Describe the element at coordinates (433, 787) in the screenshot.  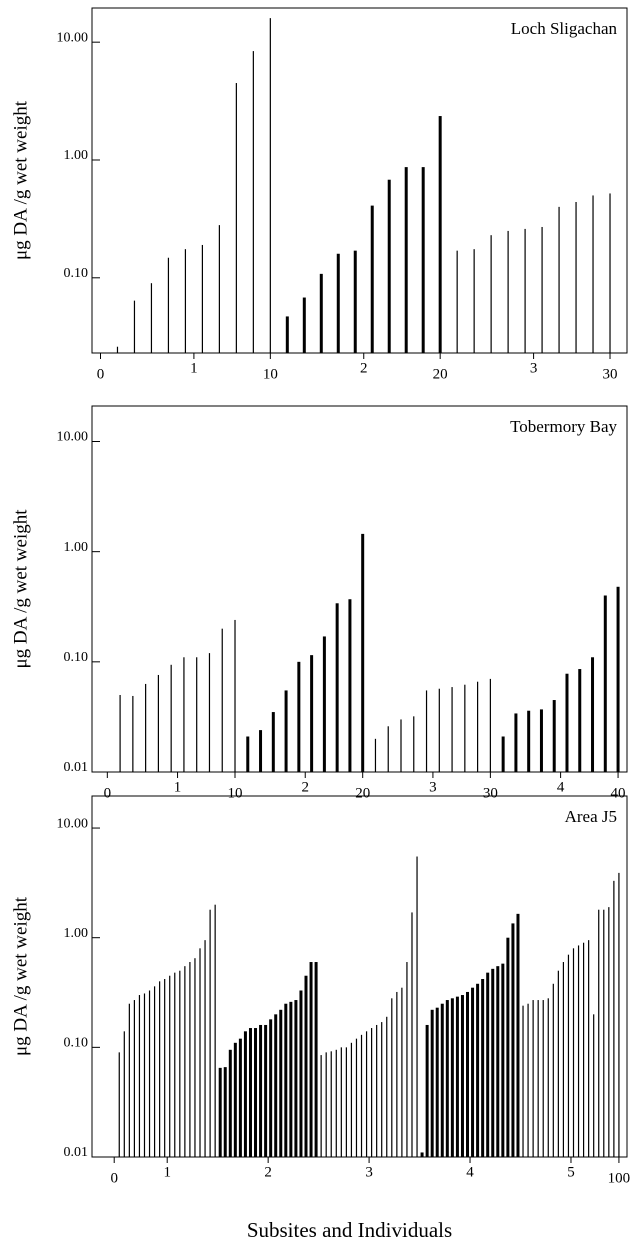
I see `subsite-label: 3` at that location.